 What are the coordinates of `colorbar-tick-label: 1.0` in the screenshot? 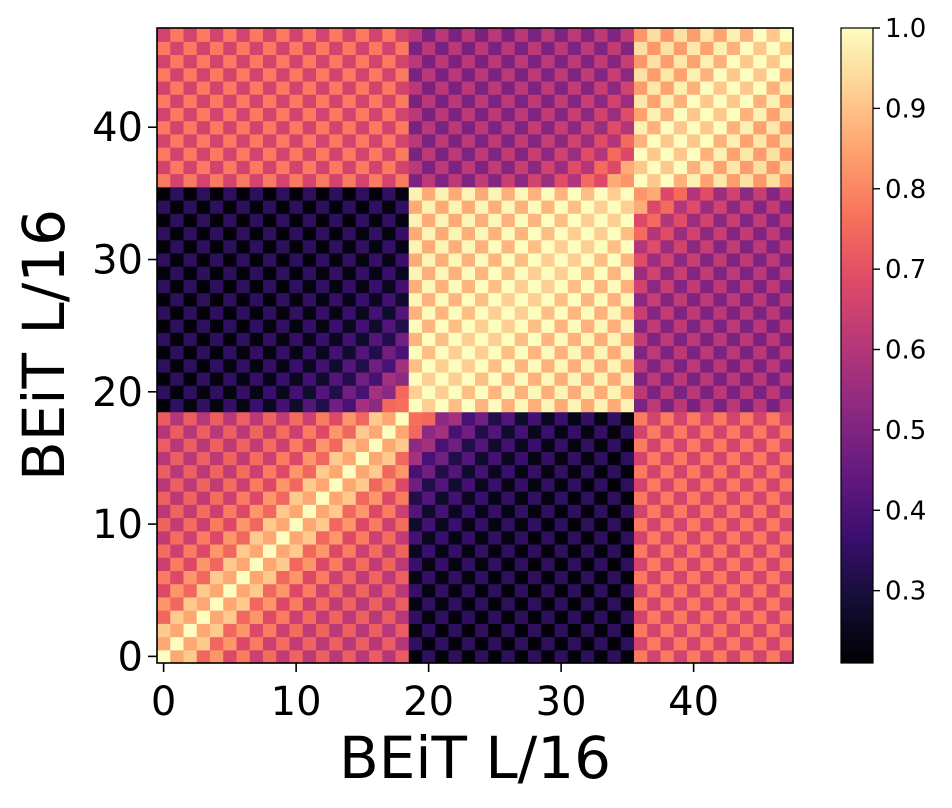 It's located at (905, 29).